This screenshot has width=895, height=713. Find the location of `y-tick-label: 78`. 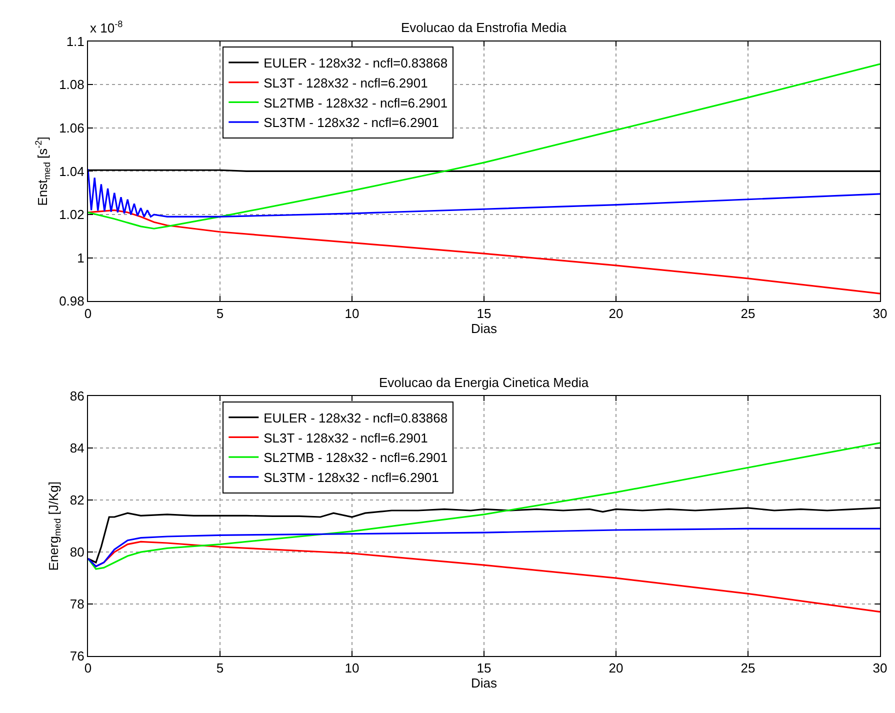

y-tick-label: 78 is located at coordinates (77, 604).